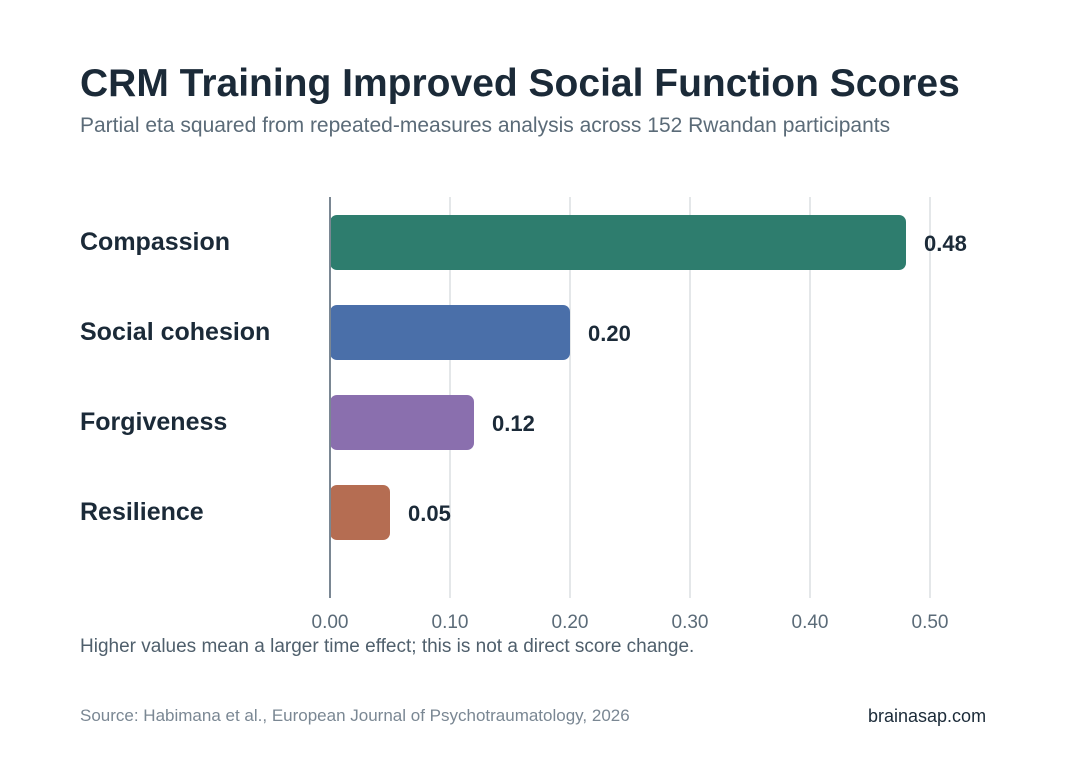 Image resolution: width=1080 pixels, height=760 pixels. What do you see at coordinates (810, 622) in the screenshot?
I see `x-tick-label: 0.40` at bounding box center [810, 622].